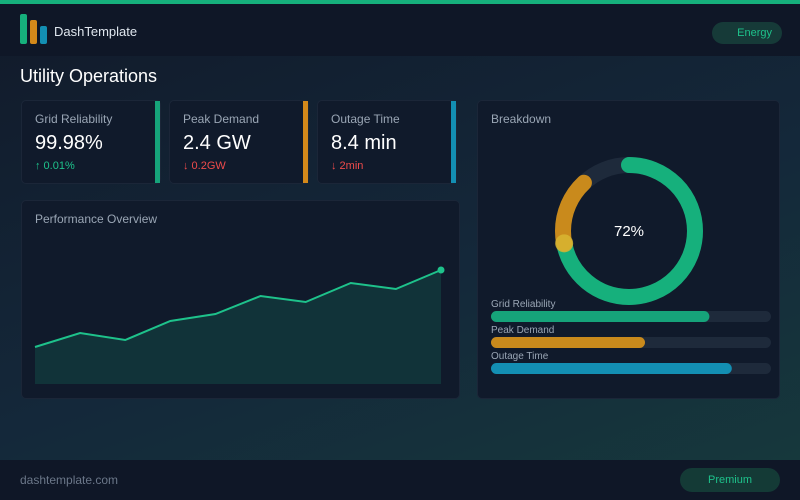  What do you see at coordinates (730, 480) in the screenshot?
I see `premium-button: Premium` at bounding box center [730, 480].